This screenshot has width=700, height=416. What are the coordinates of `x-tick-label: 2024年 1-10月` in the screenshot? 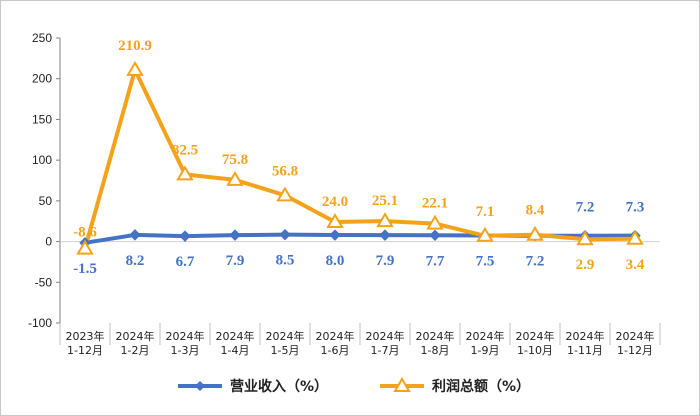 It's located at (535, 343).